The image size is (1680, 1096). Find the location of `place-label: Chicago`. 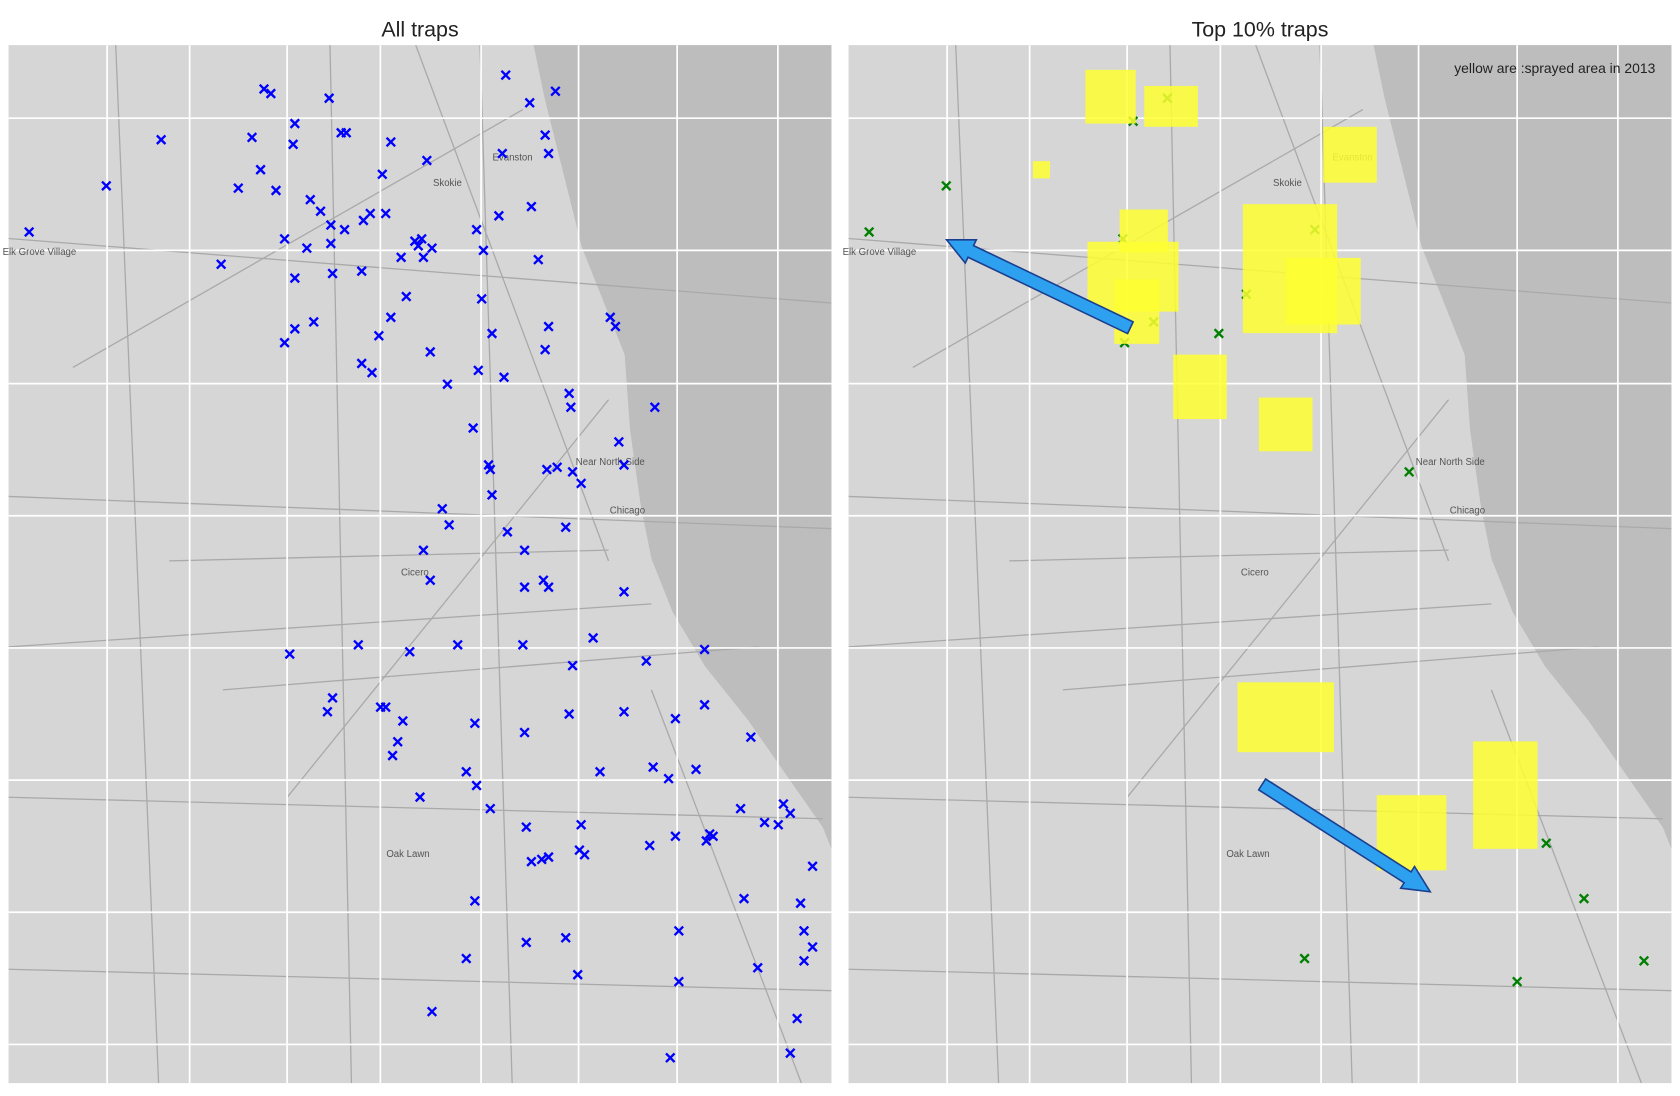

place-label: Chicago is located at coordinates (627, 510).